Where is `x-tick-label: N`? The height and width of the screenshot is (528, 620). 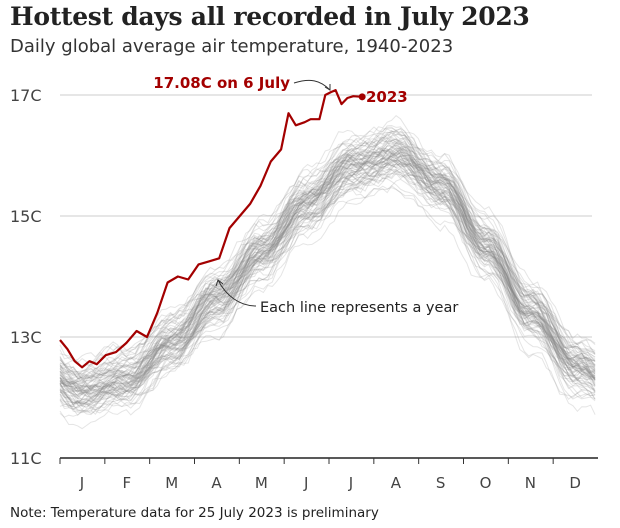
x-tick-label: N is located at coordinates (530, 483).